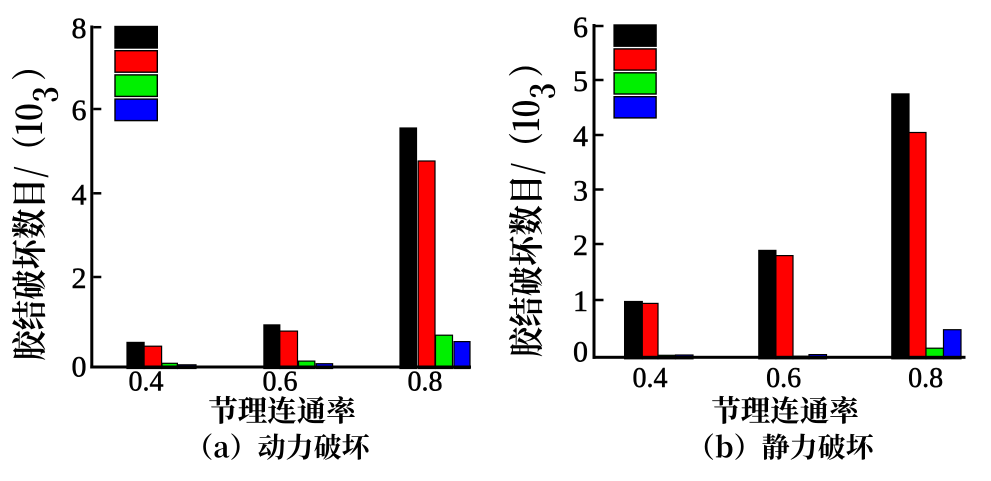 The image size is (991, 481). What do you see at coordinates (580, 301) in the screenshot?
I see `svg-text: 1` at bounding box center [580, 301].